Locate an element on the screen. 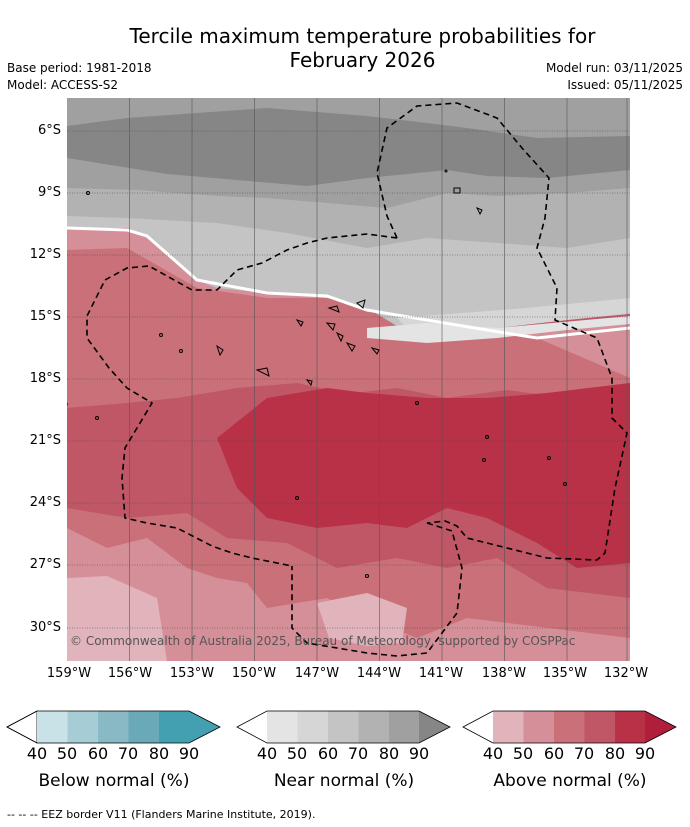  tercile-boundary is located at coordinates (348, 283).